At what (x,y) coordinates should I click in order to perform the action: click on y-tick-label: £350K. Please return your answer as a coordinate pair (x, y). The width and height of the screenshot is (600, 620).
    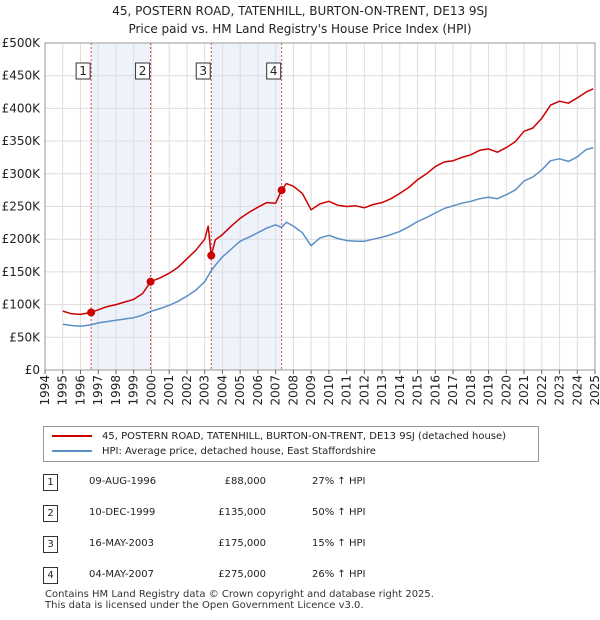
    Looking at the image, I should click on (22, 141).